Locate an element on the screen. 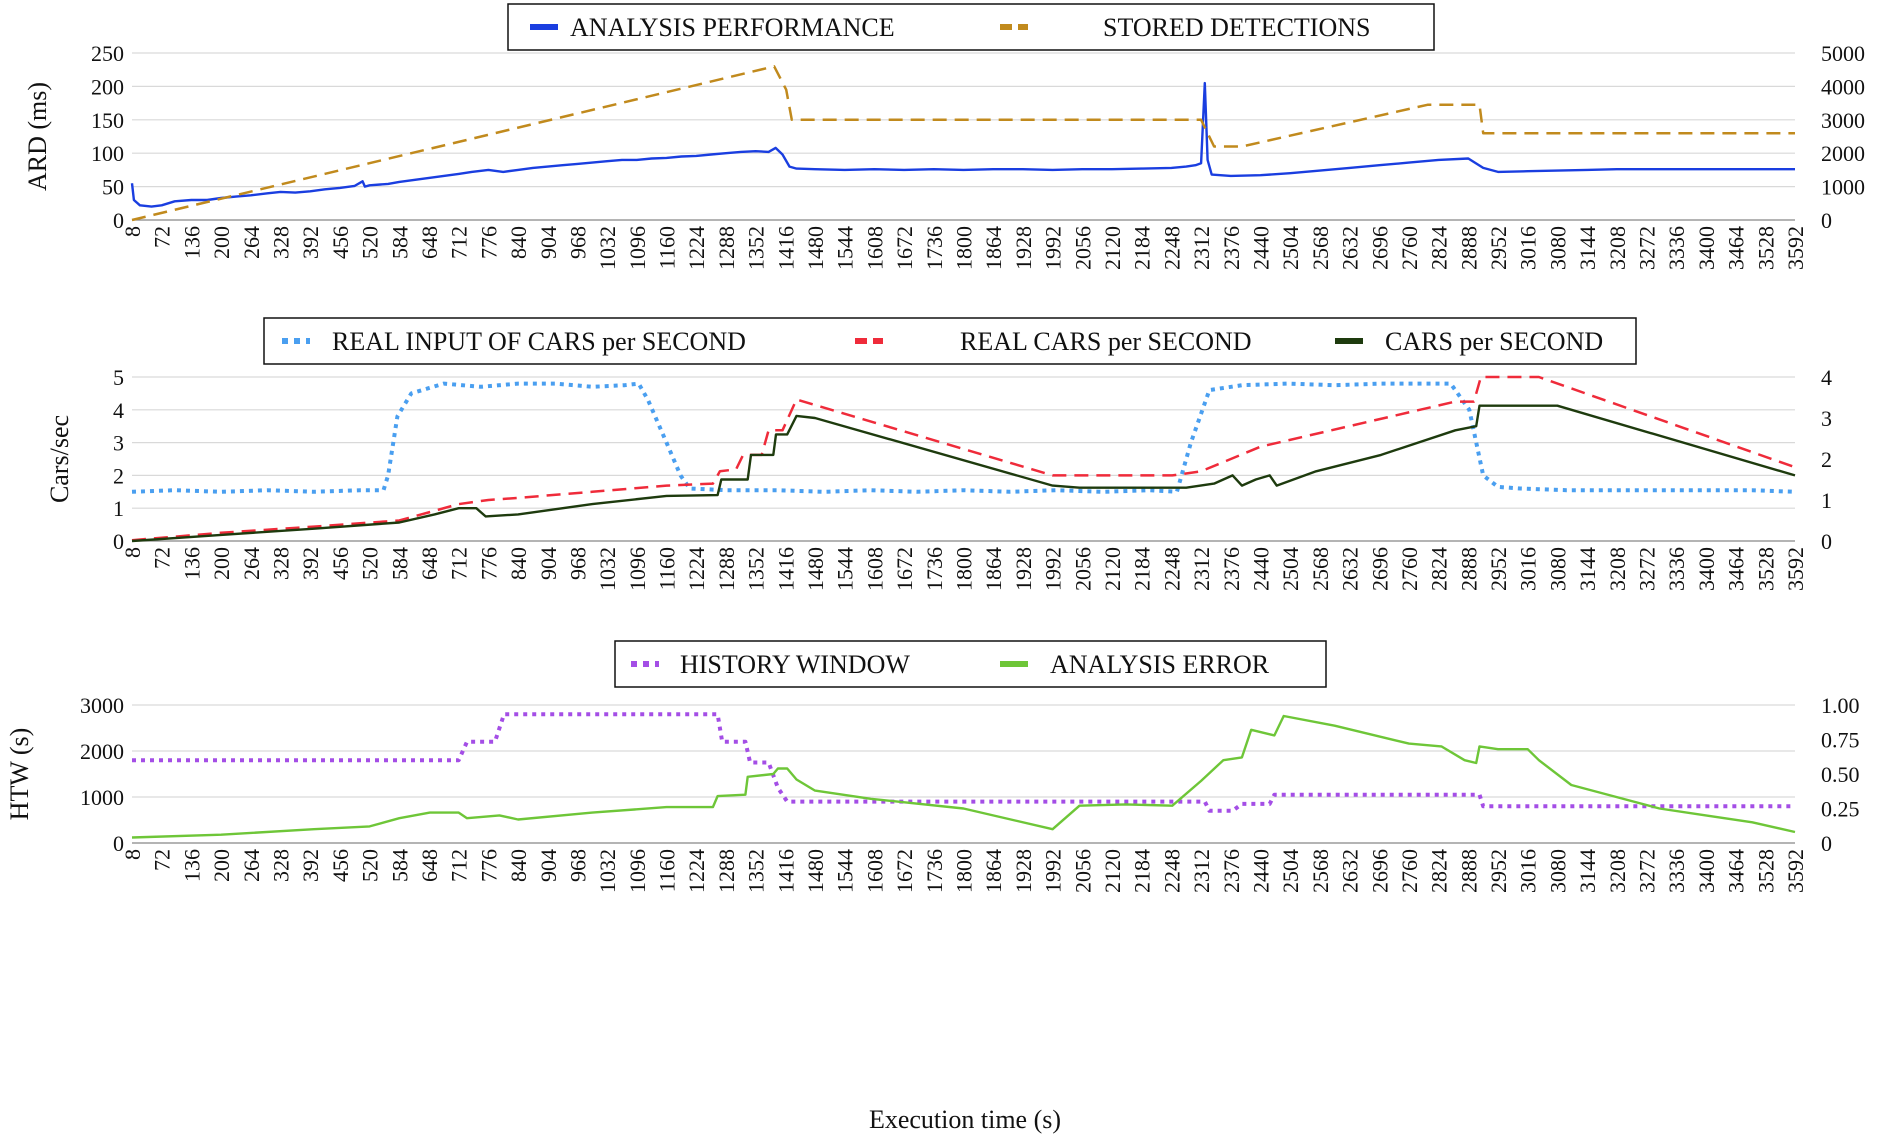 The width and height of the screenshot is (1890, 1134). legend-label: STORED DETECTIONS is located at coordinates (1236, 27).